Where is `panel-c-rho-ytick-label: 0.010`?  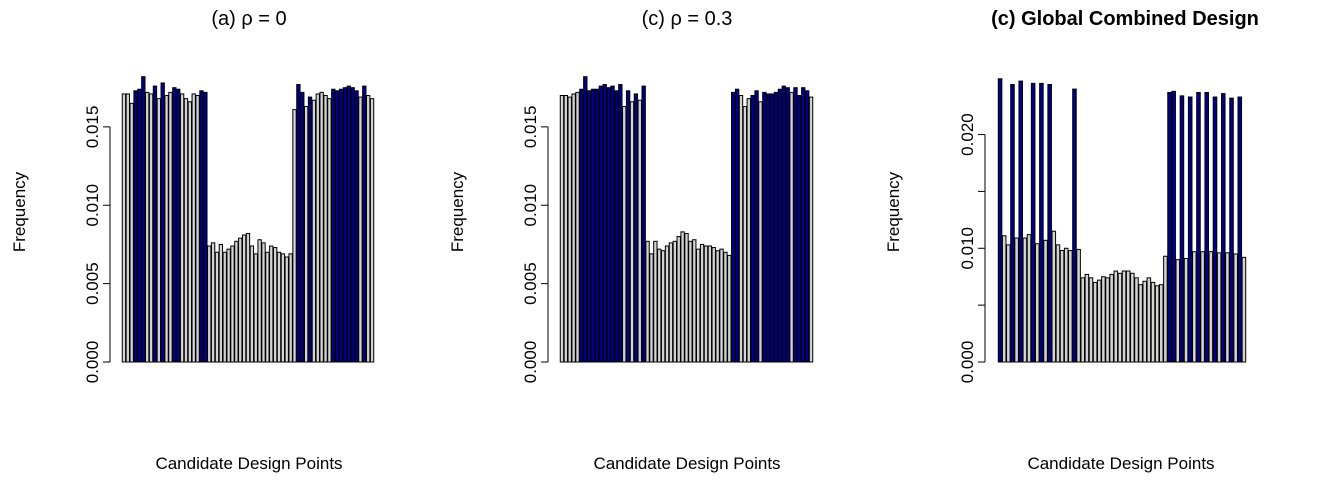 panel-c-rho-ytick-label: 0.010 is located at coordinates (530, 205).